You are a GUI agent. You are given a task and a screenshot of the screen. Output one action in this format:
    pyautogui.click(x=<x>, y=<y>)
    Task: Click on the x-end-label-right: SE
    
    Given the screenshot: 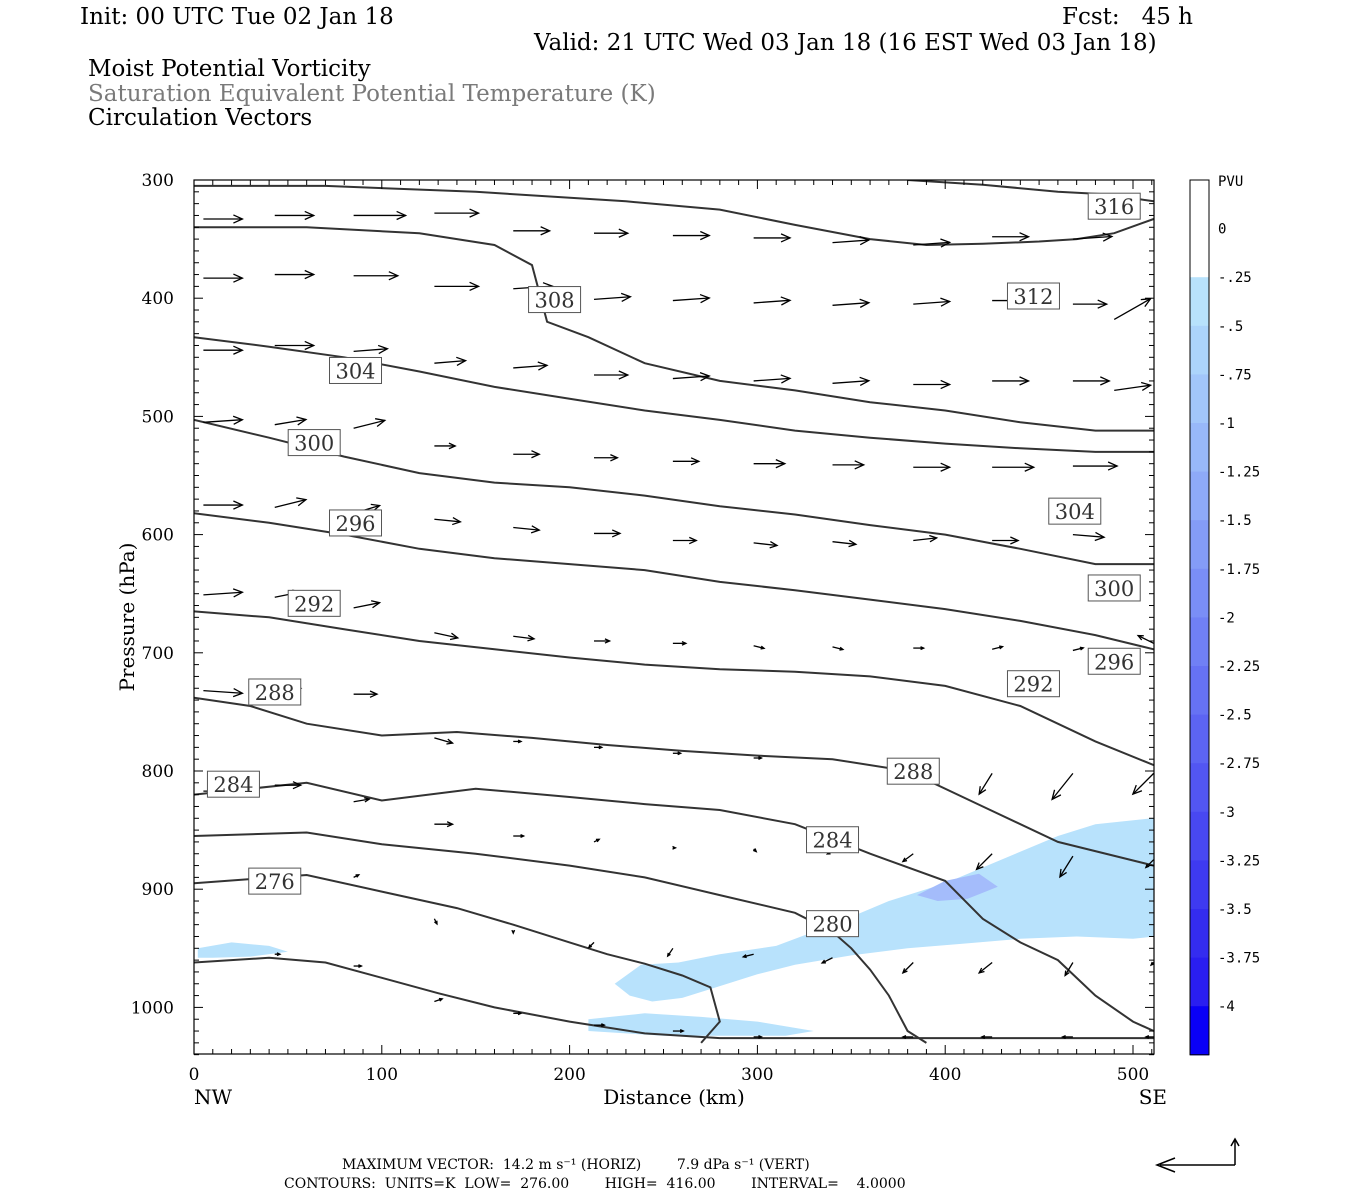 What is the action you would take?
    pyautogui.click(x=1153, y=1097)
    